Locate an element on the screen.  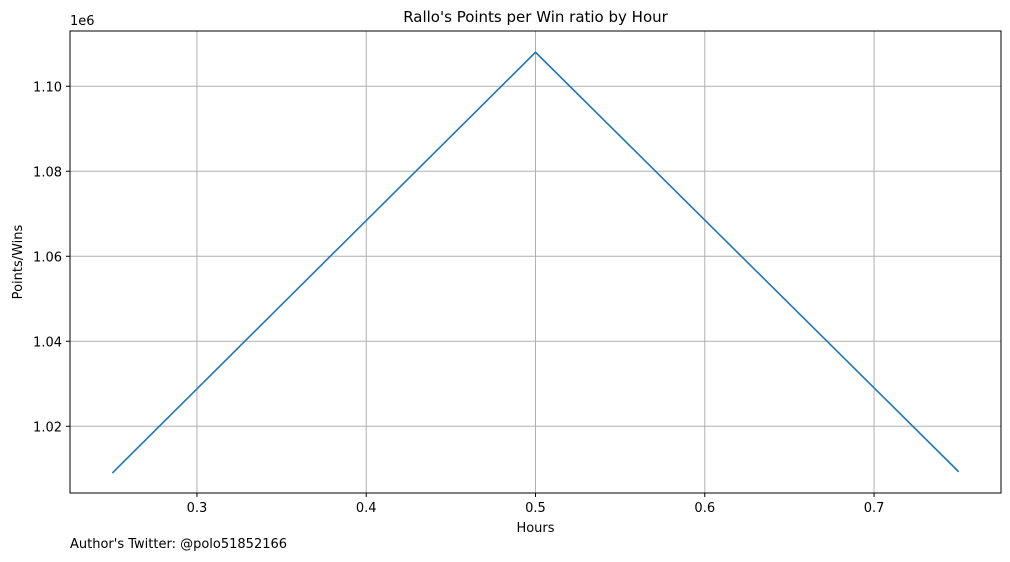
chart-title: Rallo's Points per Win ratio by Hour is located at coordinates (535, 17).